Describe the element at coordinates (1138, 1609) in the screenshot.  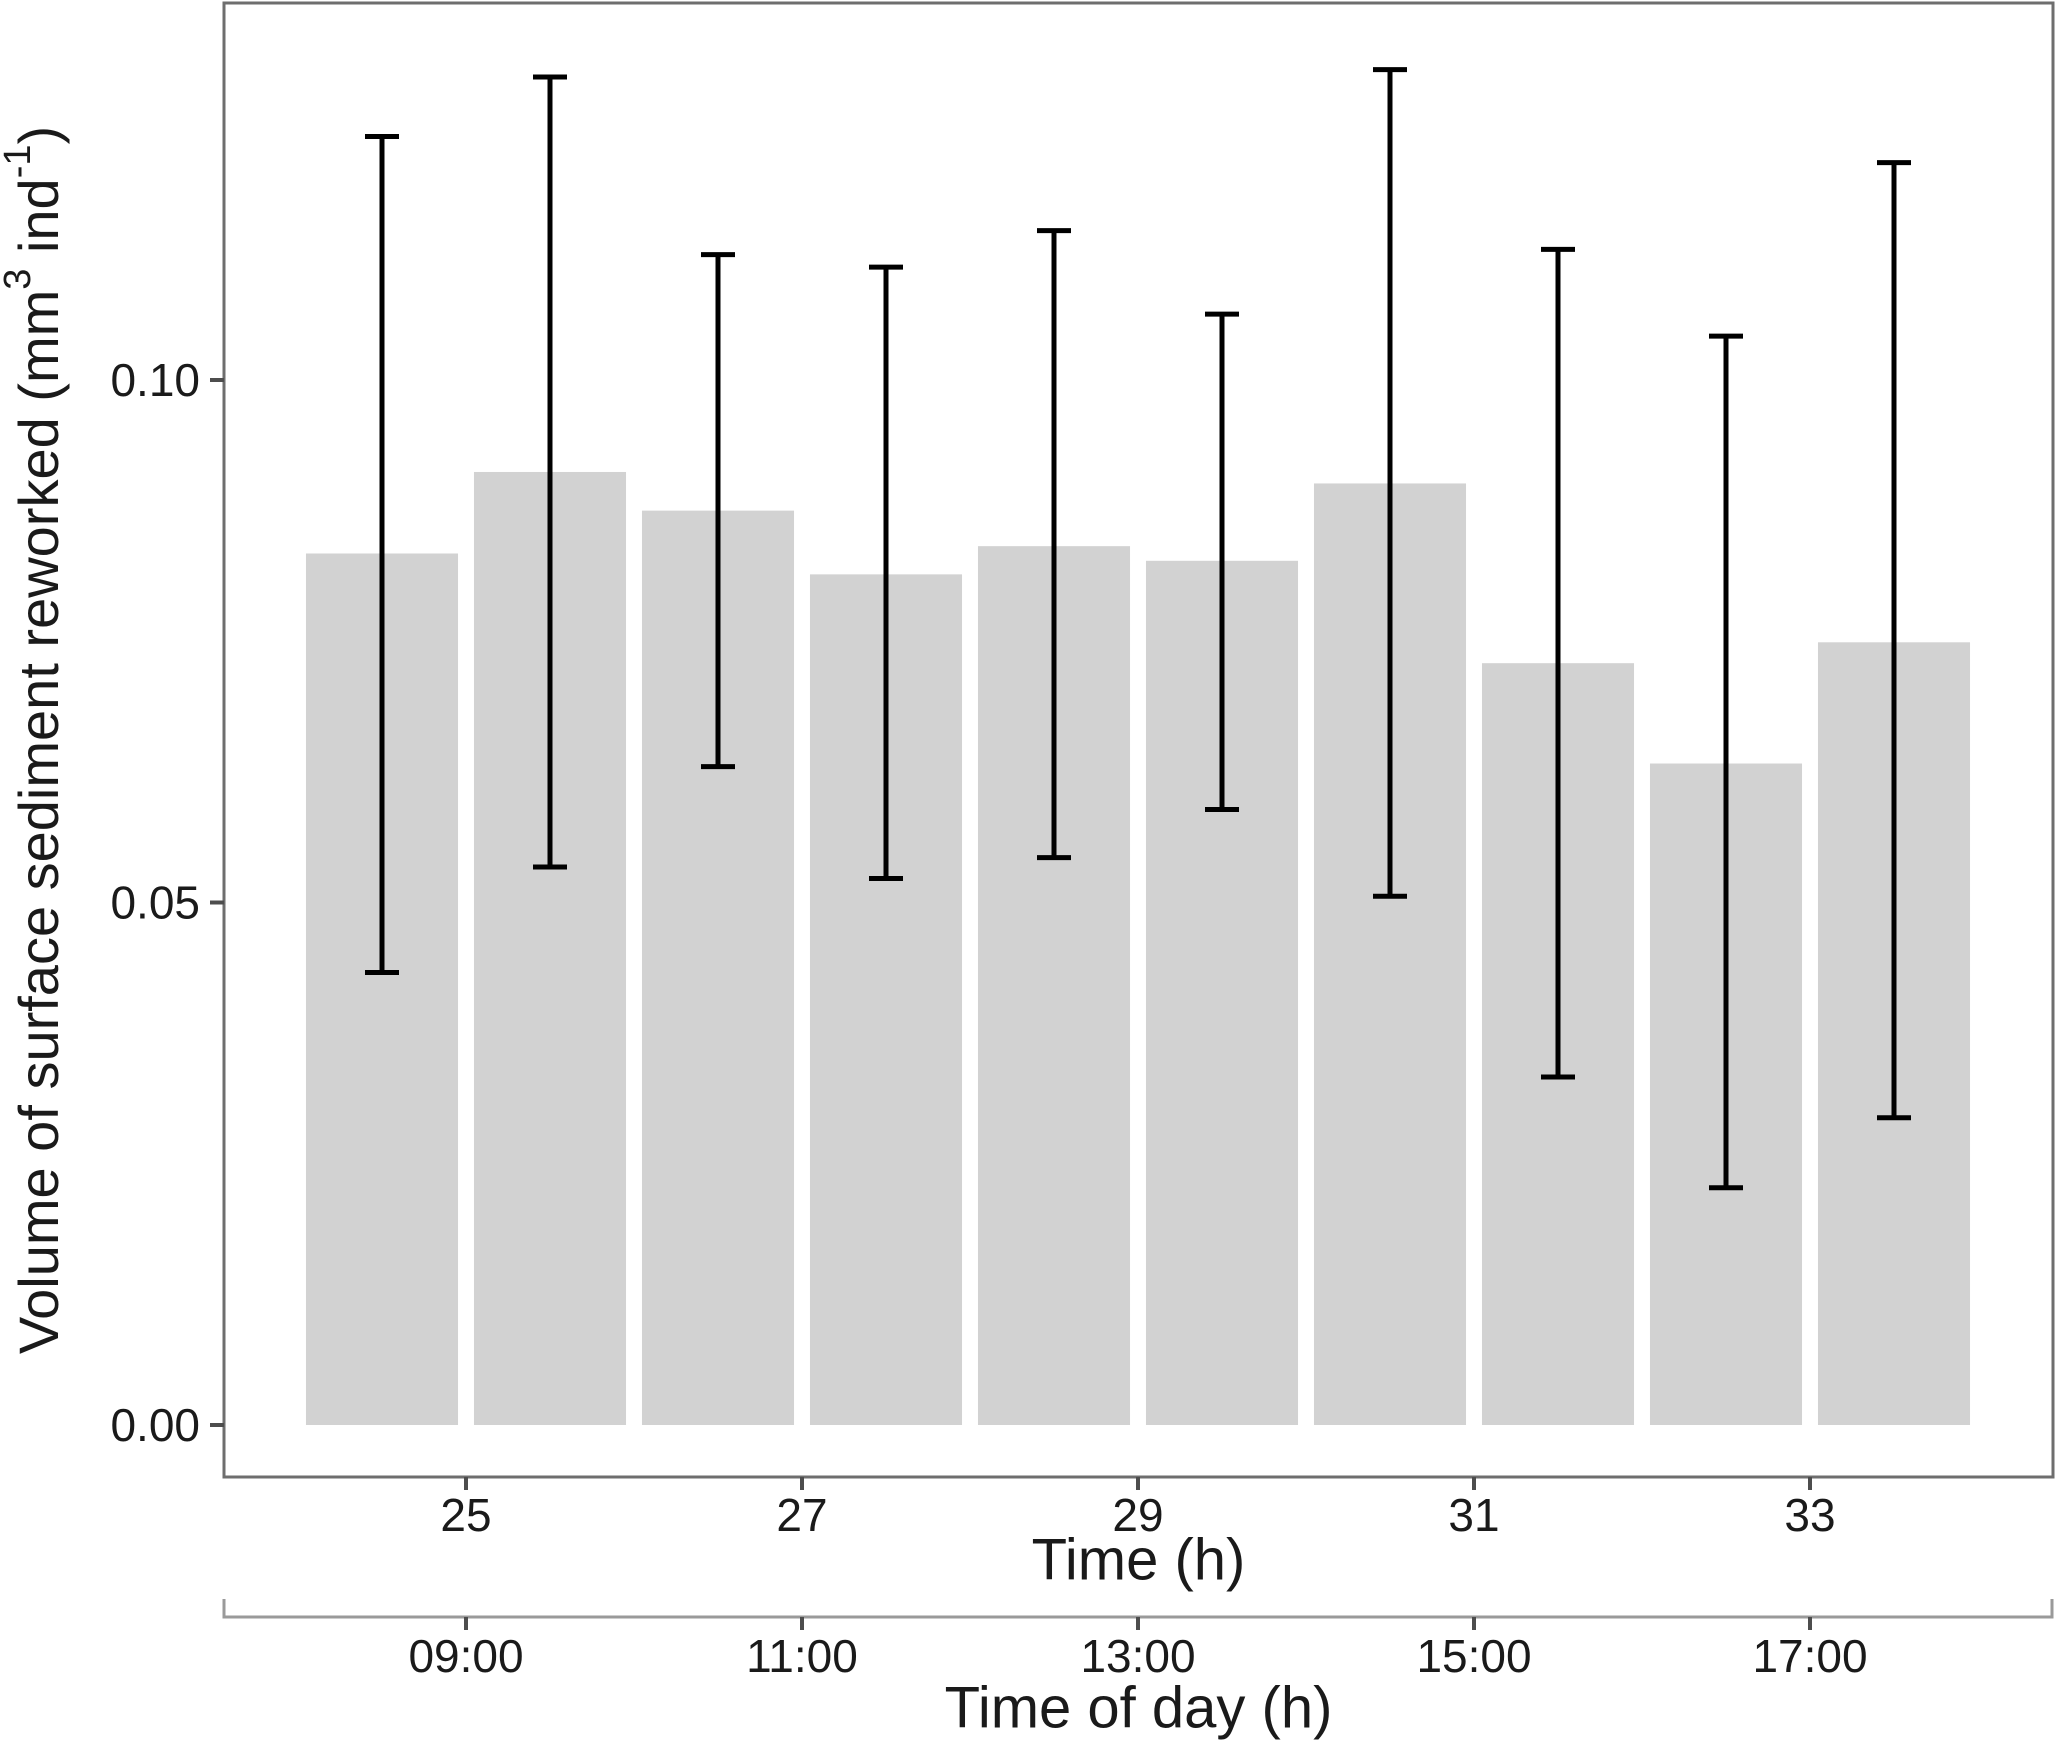
I see `secondary-axis-line` at that location.